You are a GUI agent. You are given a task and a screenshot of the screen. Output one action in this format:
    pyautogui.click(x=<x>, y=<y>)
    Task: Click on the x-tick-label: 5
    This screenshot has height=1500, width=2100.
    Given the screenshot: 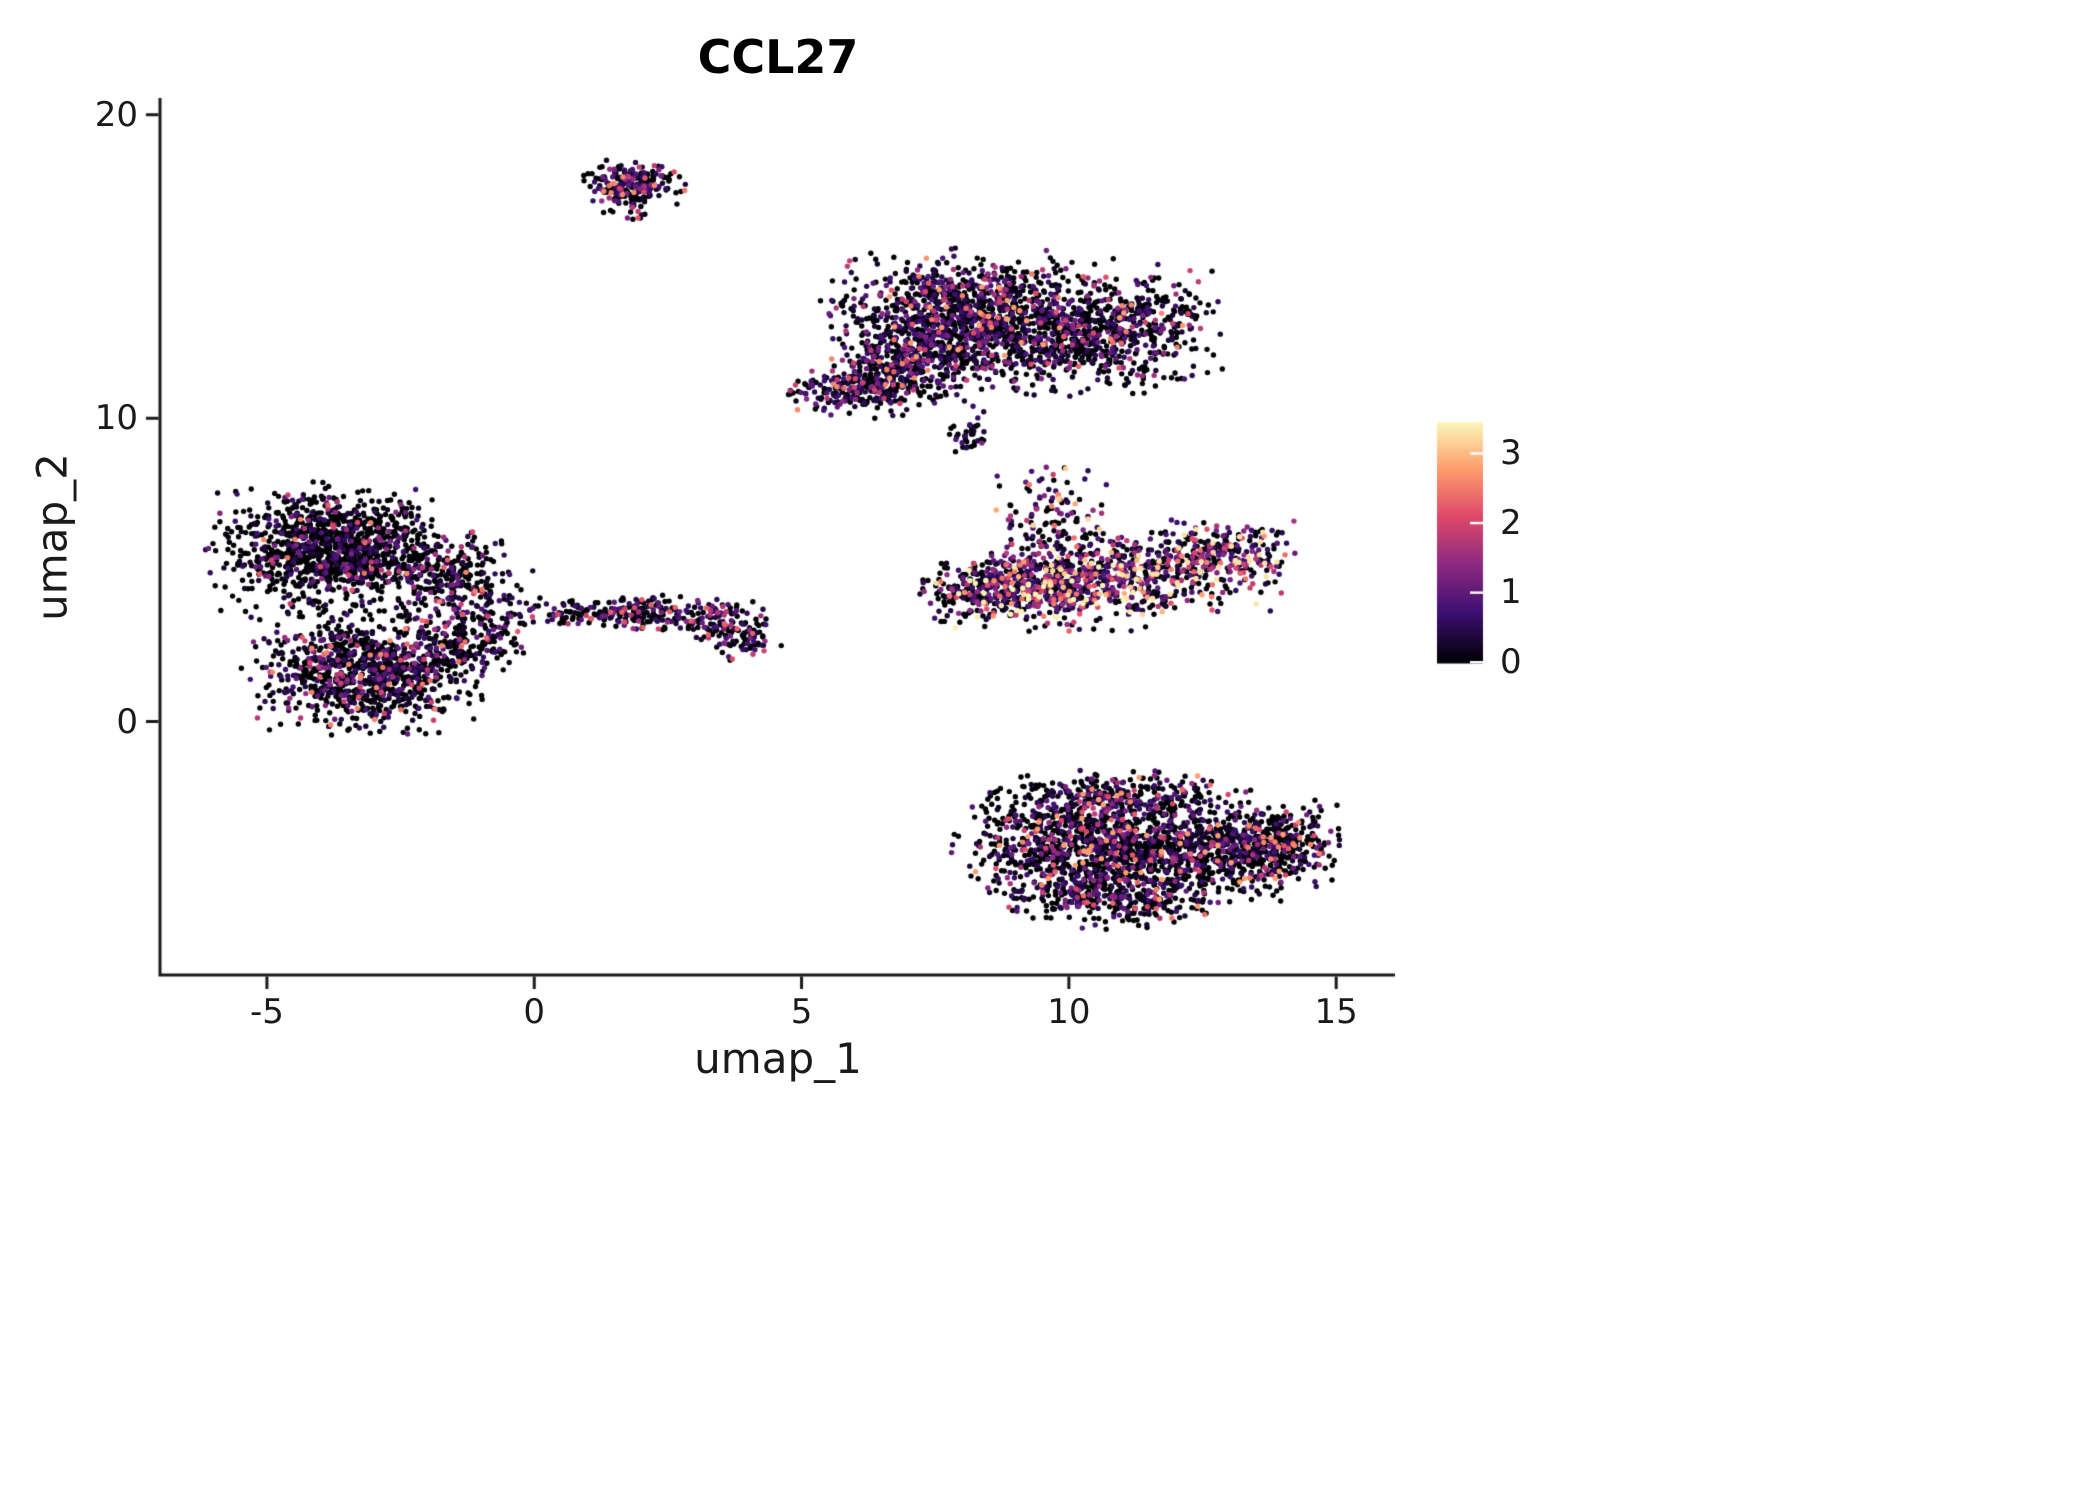 What is the action you would take?
    pyautogui.click(x=801, y=1012)
    